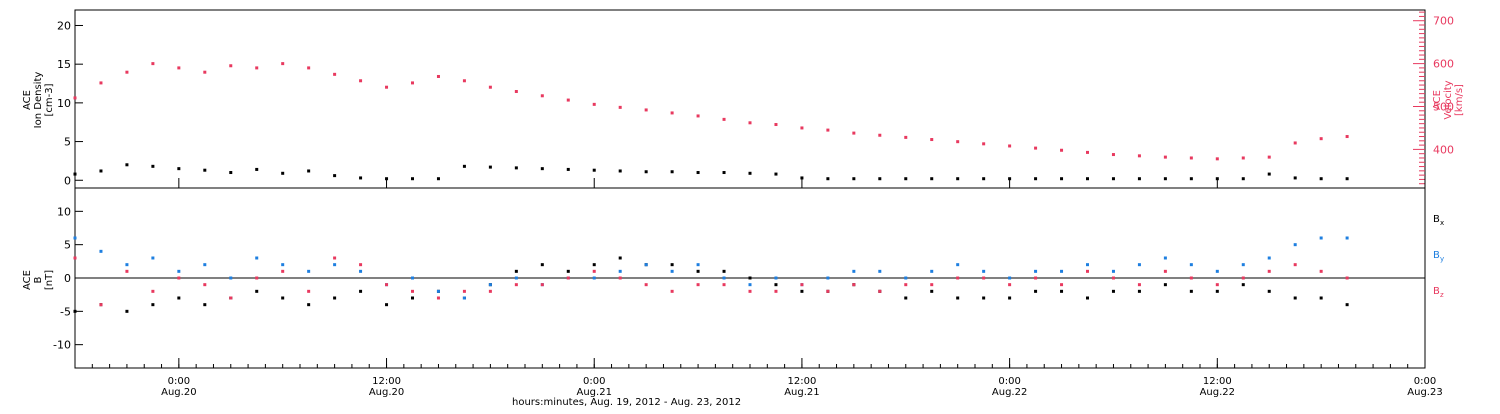 Image resolution: width=1500 pixels, height=414 pixels. Describe the element at coordinates (1443, 21) in the screenshot. I see `top-right-tick-label: 700` at that location.